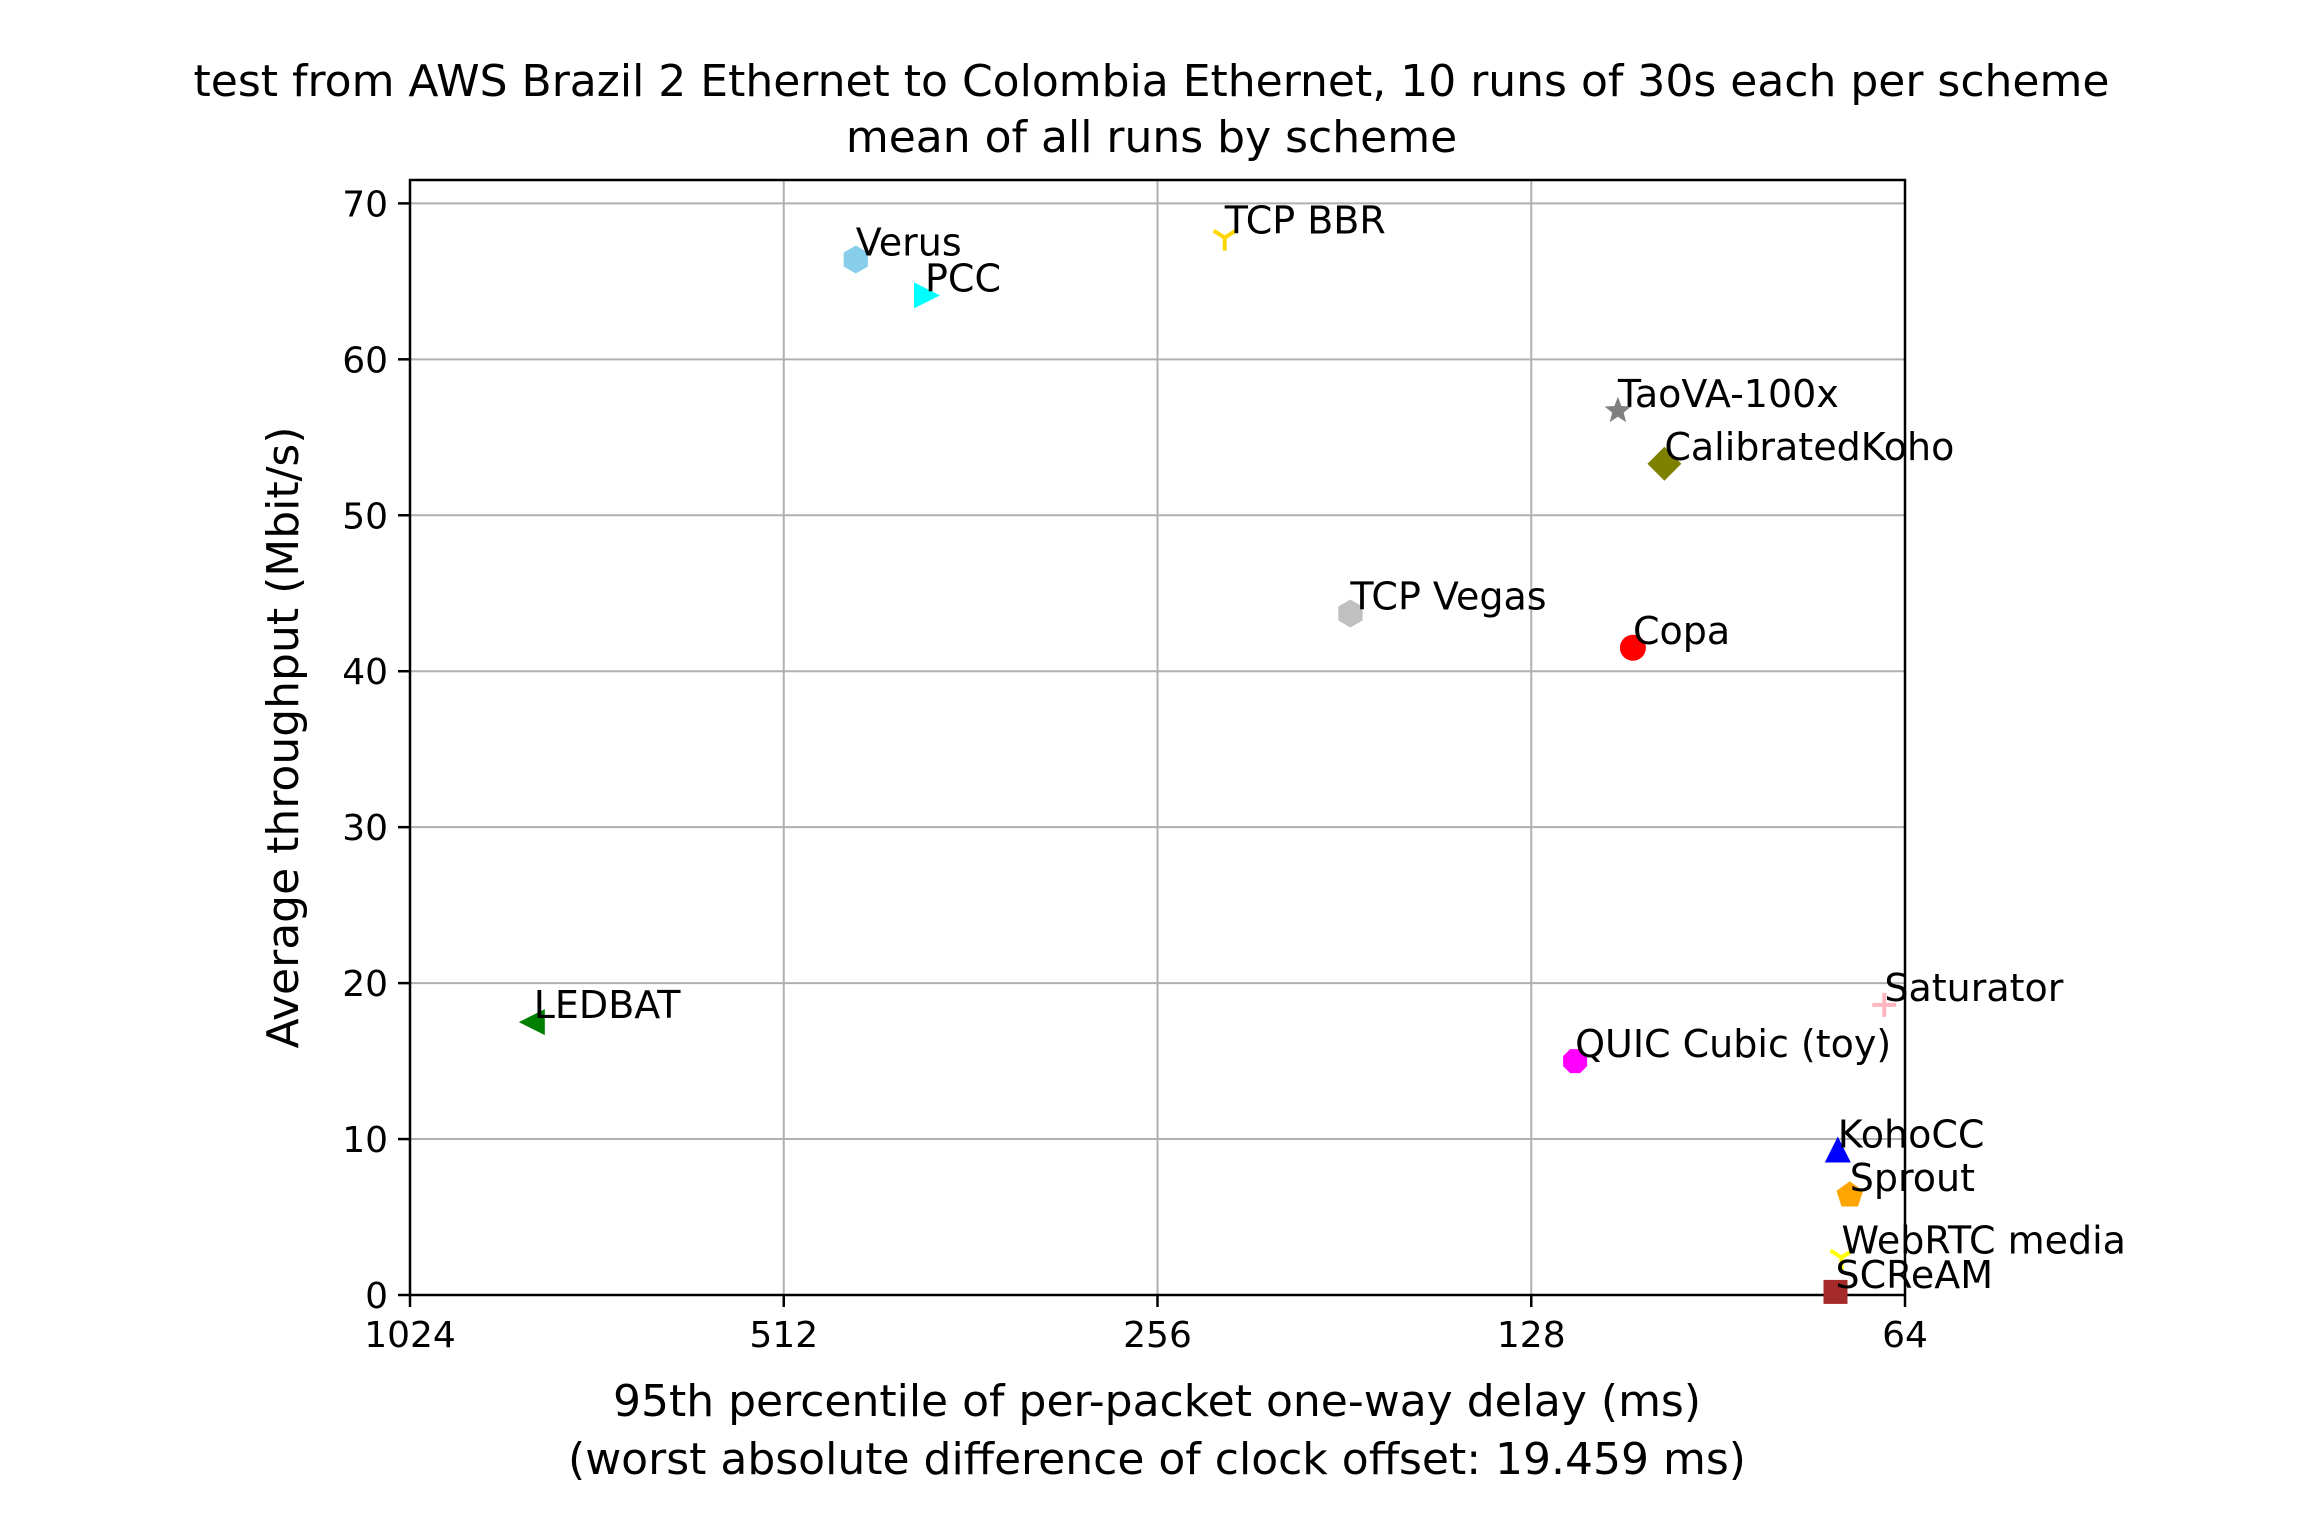 Image resolution: width=2303 pixels, height=1538 pixels. I want to click on point-label: WebRTC media, so click(1983, 1241).